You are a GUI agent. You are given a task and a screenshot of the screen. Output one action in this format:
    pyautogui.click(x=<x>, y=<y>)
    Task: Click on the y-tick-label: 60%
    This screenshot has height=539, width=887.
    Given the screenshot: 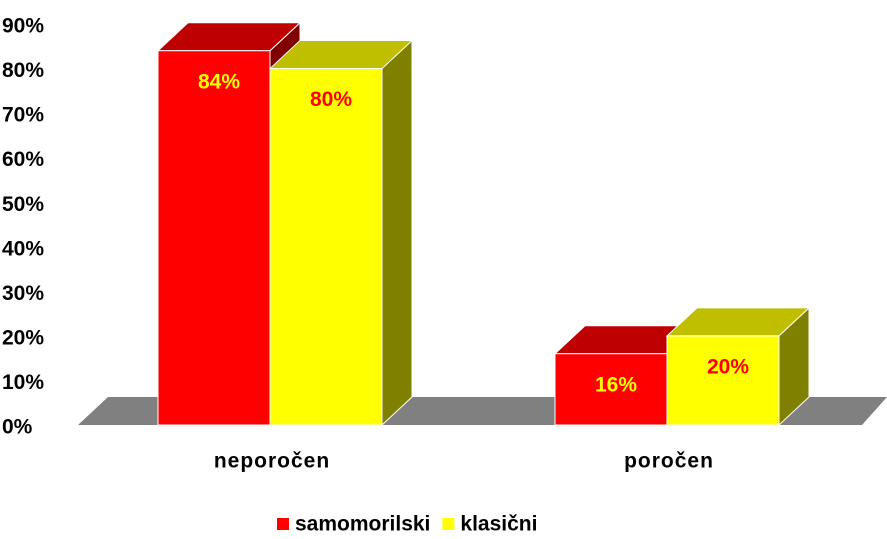 What is the action you would take?
    pyautogui.click(x=23, y=159)
    